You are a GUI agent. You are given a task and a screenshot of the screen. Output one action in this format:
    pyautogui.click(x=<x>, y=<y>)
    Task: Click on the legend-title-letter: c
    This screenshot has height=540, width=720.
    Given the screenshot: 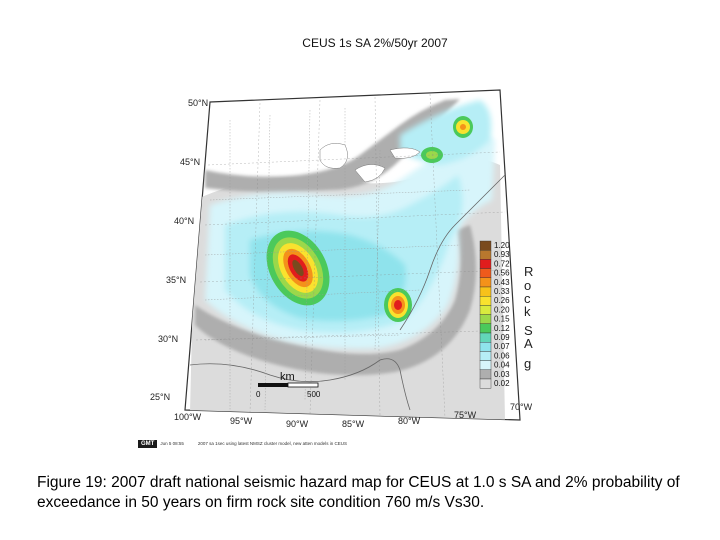 What is the action you would take?
    pyautogui.click(x=527, y=298)
    